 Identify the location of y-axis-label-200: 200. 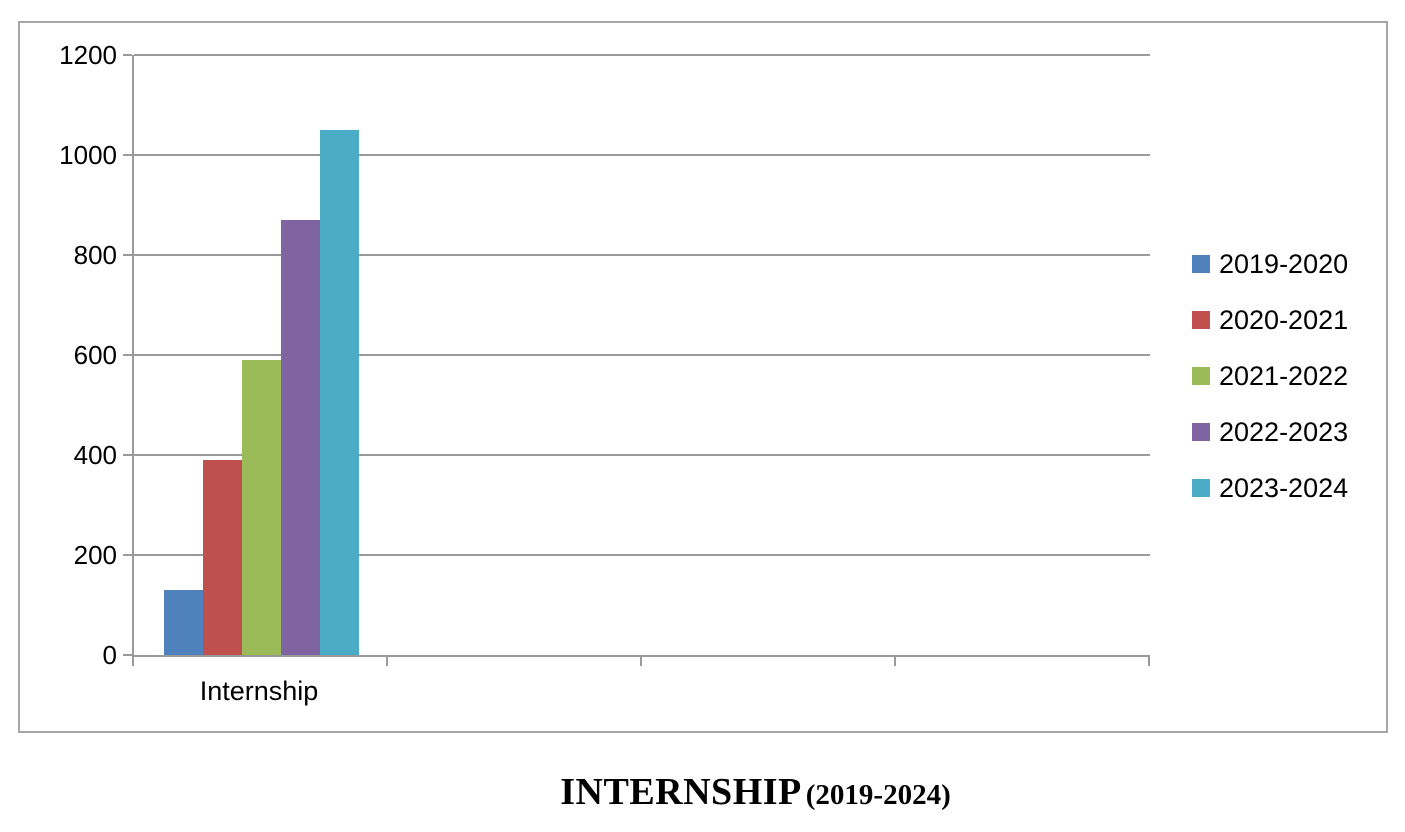
(95, 555).